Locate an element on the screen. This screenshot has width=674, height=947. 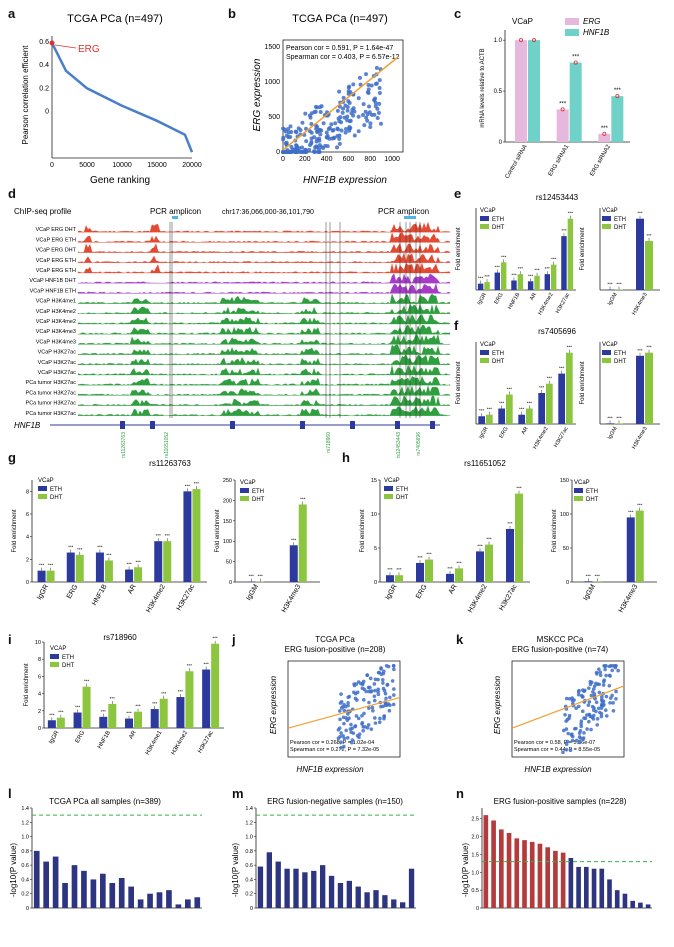
c-point is located at coordinates (521, 40).